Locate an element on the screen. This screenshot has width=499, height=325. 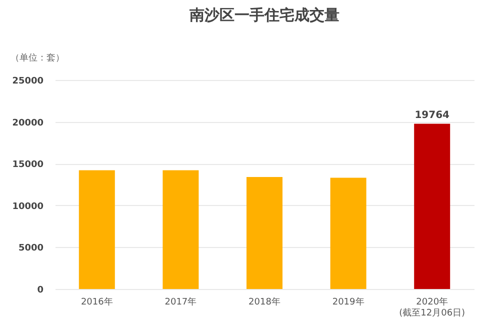
x-tick-label: 2020年 (截至12月06日) is located at coordinates (432, 307).